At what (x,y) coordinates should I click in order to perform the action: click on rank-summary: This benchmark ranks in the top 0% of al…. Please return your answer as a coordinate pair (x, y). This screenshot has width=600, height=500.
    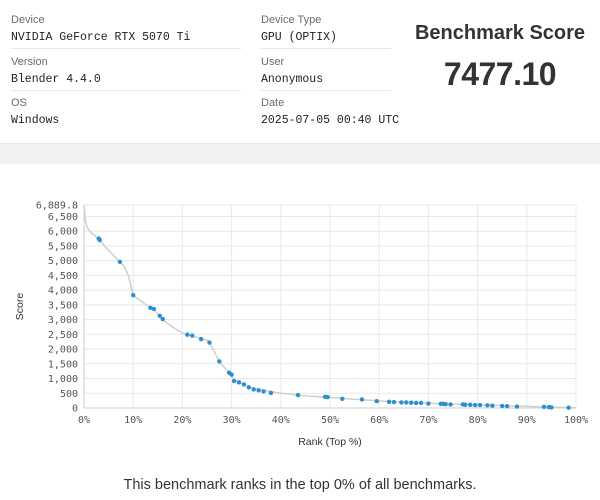
    Looking at the image, I should click on (300, 485).